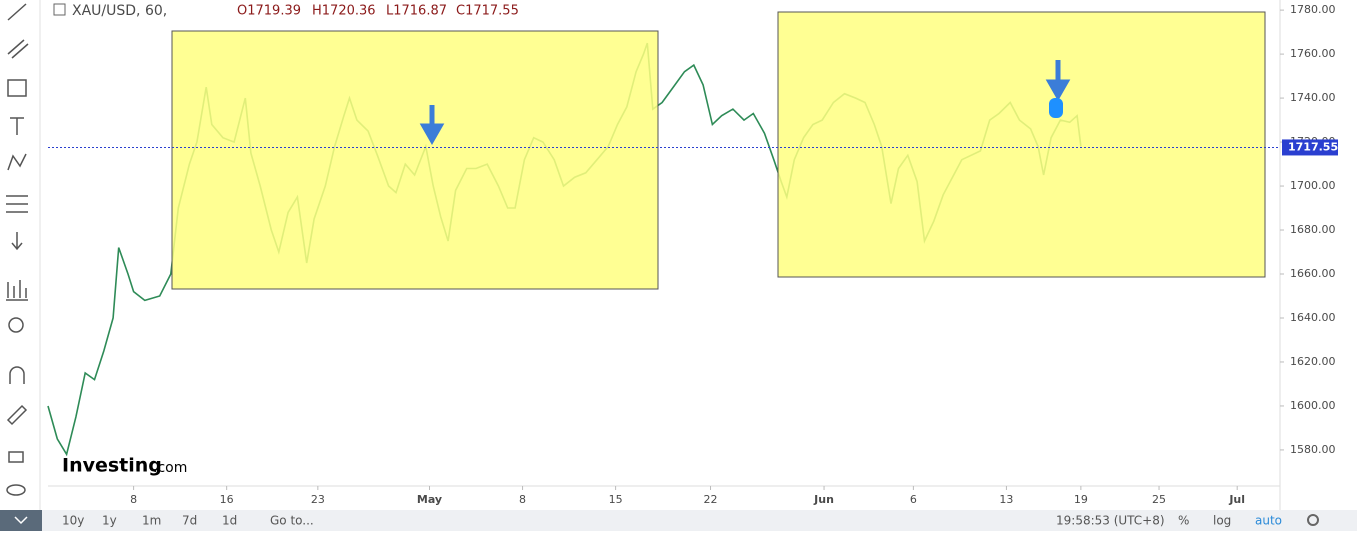 Image resolution: width=1357 pixels, height=535 pixels. I want to click on settings-button, so click(1313, 520).